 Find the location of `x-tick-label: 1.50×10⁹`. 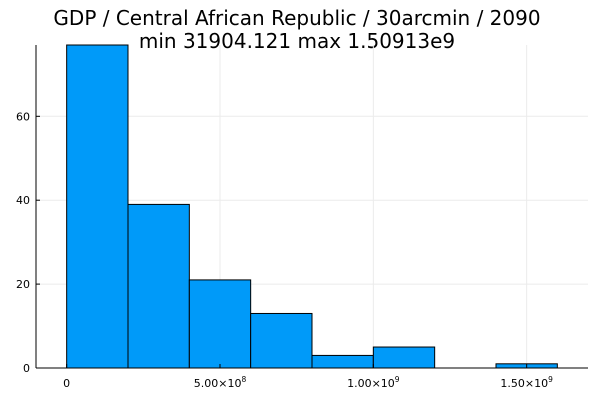

x-tick-label: 1.50×10⁹ is located at coordinates (526, 382).